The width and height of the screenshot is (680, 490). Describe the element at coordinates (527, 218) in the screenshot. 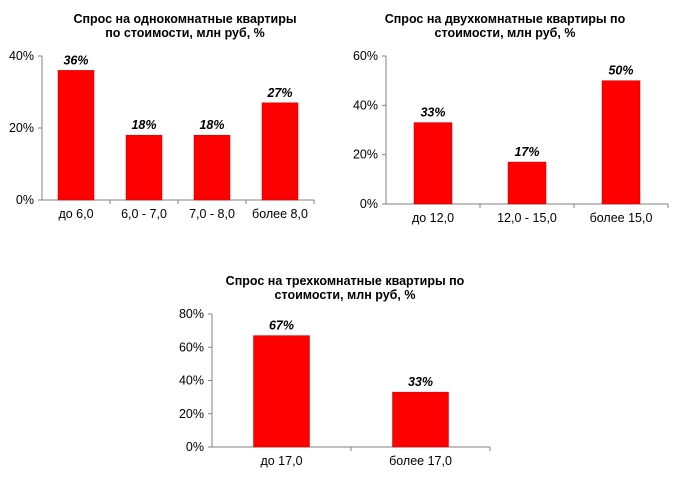

I see `x-tick-label: 12,0 - 15,0` at that location.